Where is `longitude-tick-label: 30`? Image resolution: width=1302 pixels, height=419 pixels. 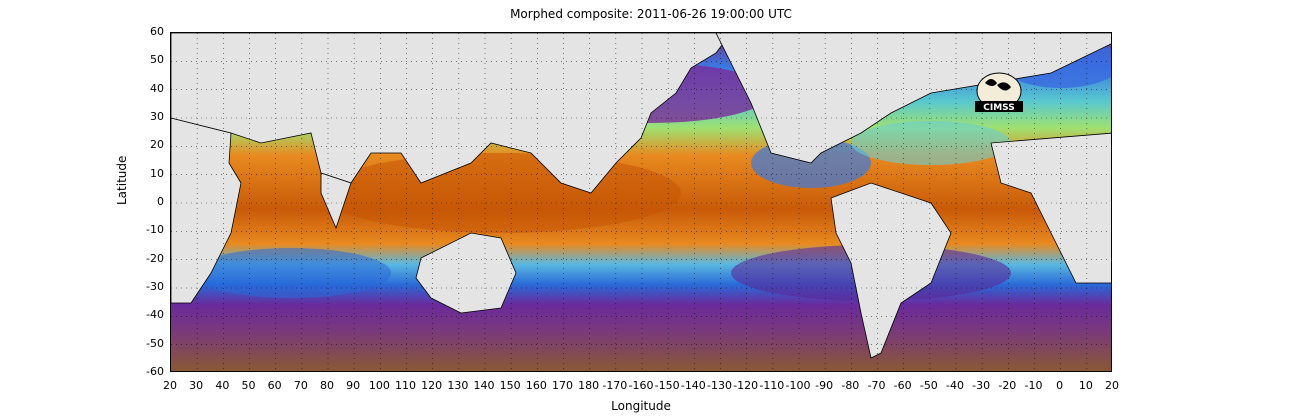 longitude-tick-label: 30 is located at coordinates (196, 385).